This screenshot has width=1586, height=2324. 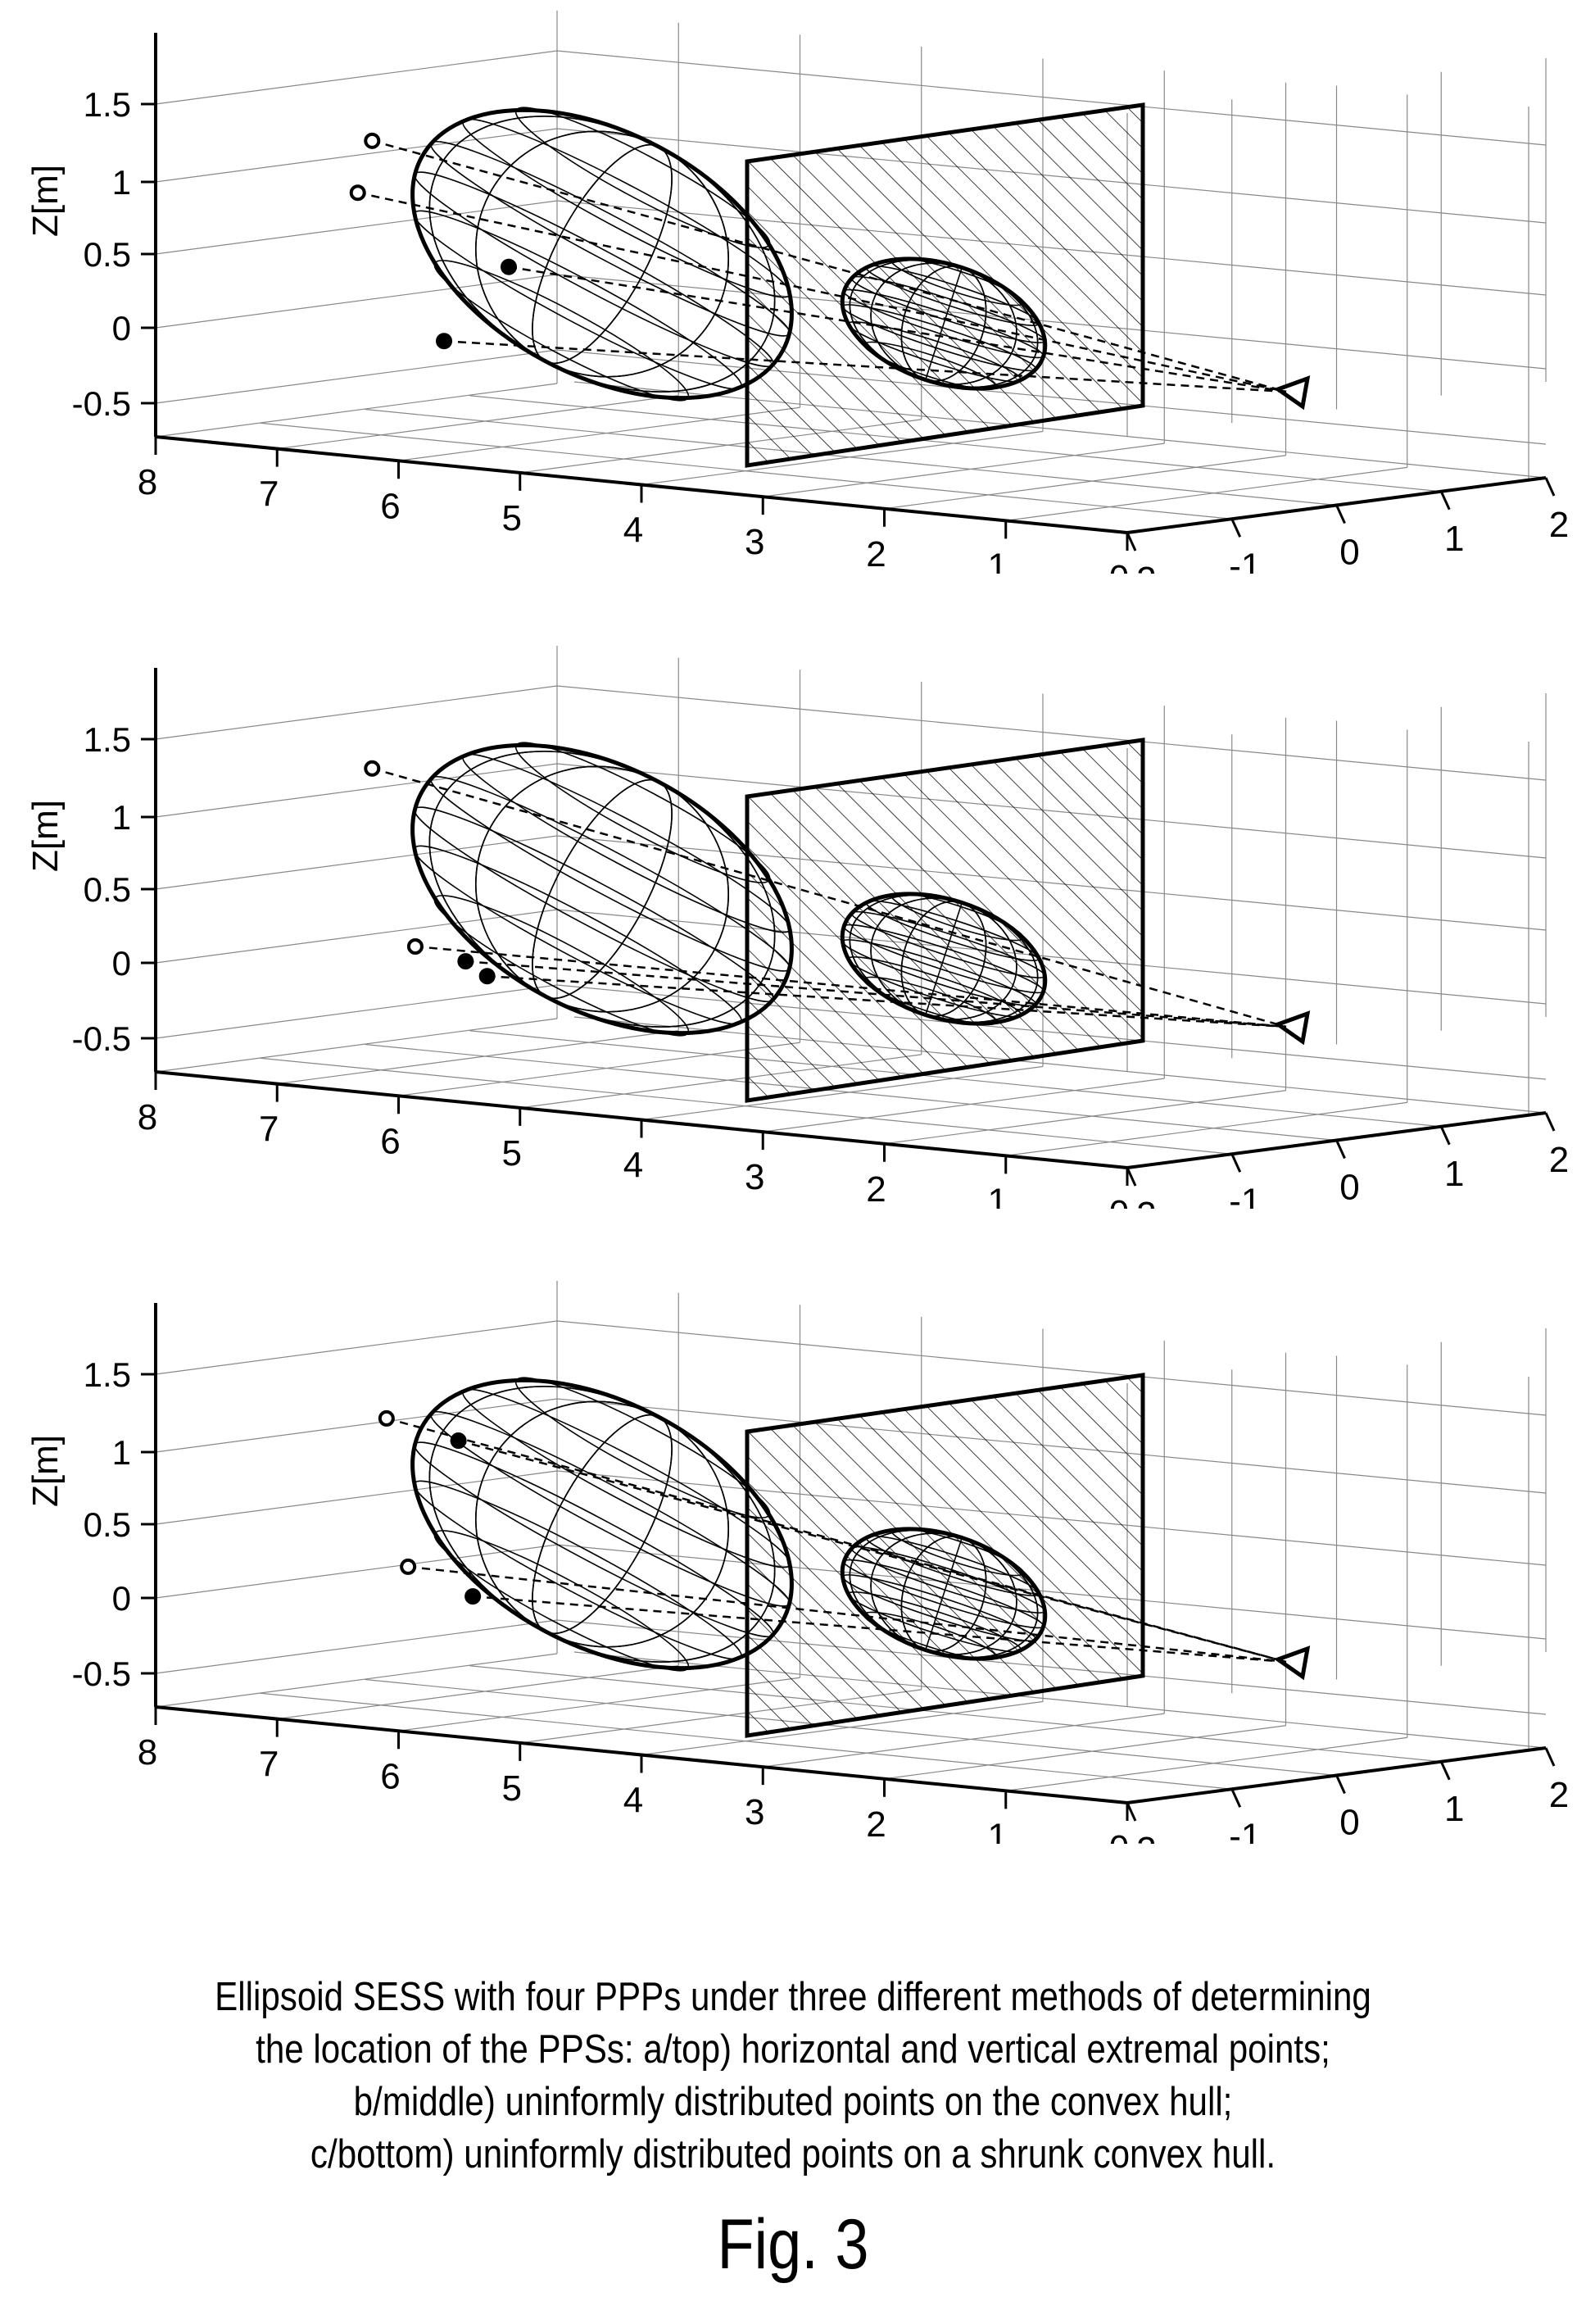 What do you see at coordinates (107, 254) in the screenshot?
I see `z-tick-label: 0.5` at bounding box center [107, 254].